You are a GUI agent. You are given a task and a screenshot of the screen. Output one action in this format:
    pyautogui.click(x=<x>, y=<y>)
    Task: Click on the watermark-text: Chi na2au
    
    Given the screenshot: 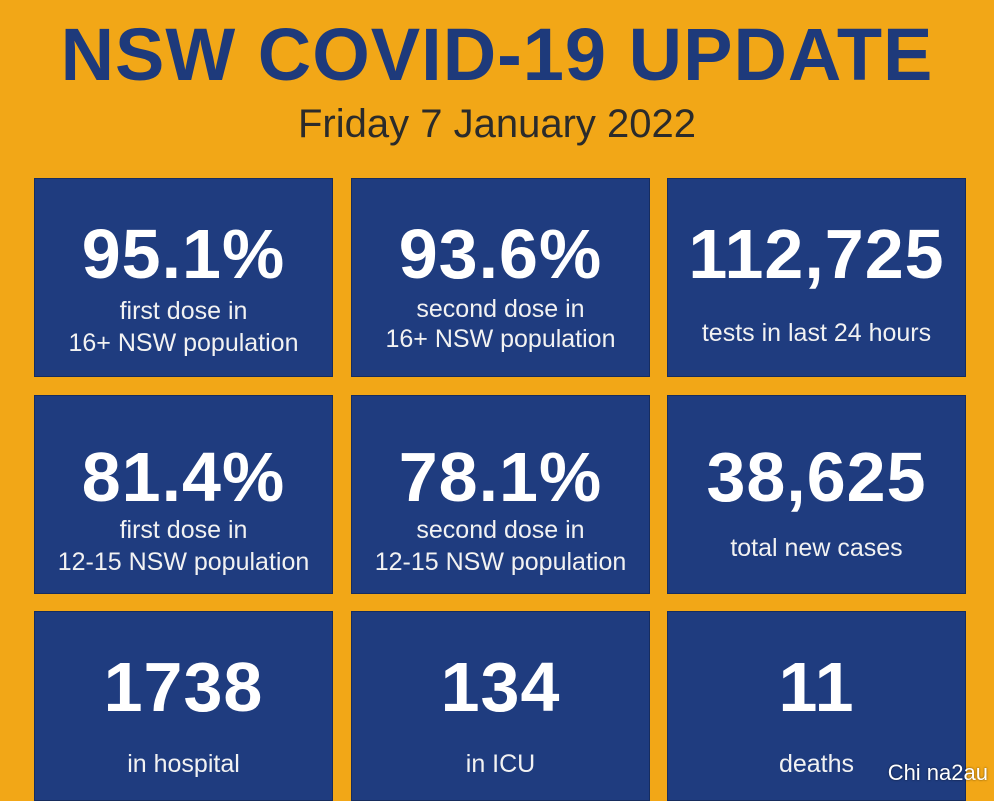 What is the action you would take?
    pyautogui.click(x=937, y=772)
    